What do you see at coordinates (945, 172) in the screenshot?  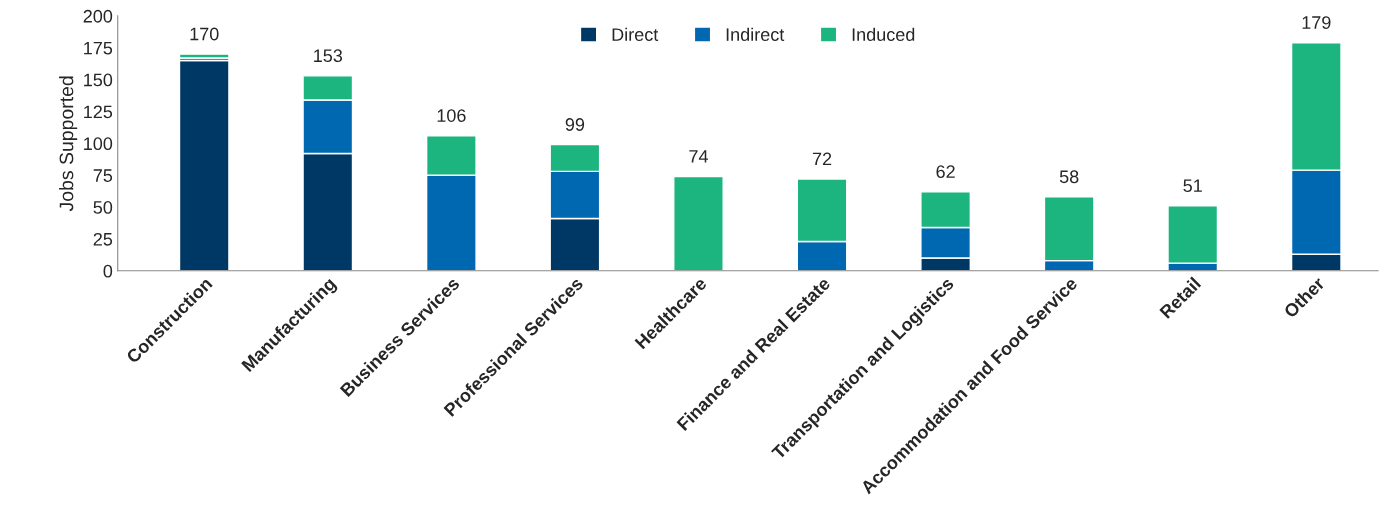 I see `total-label: 62` at bounding box center [945, 172].